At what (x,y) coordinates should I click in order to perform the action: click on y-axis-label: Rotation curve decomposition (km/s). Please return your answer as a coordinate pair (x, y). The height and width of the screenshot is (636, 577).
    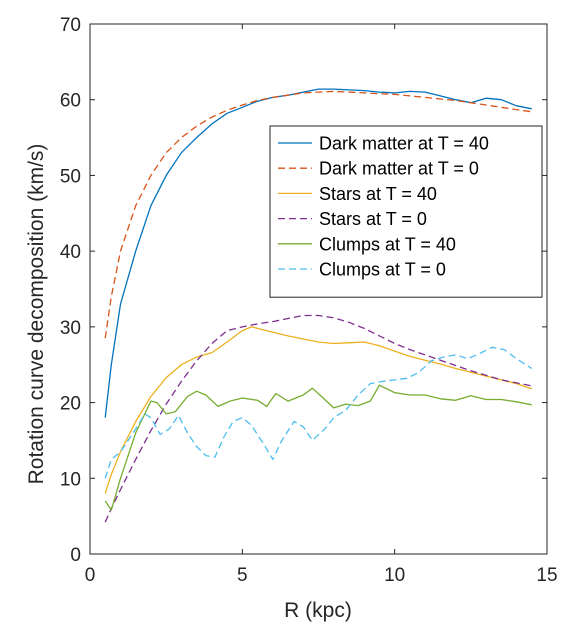
    Looking at the image, I should click on (36, 314).